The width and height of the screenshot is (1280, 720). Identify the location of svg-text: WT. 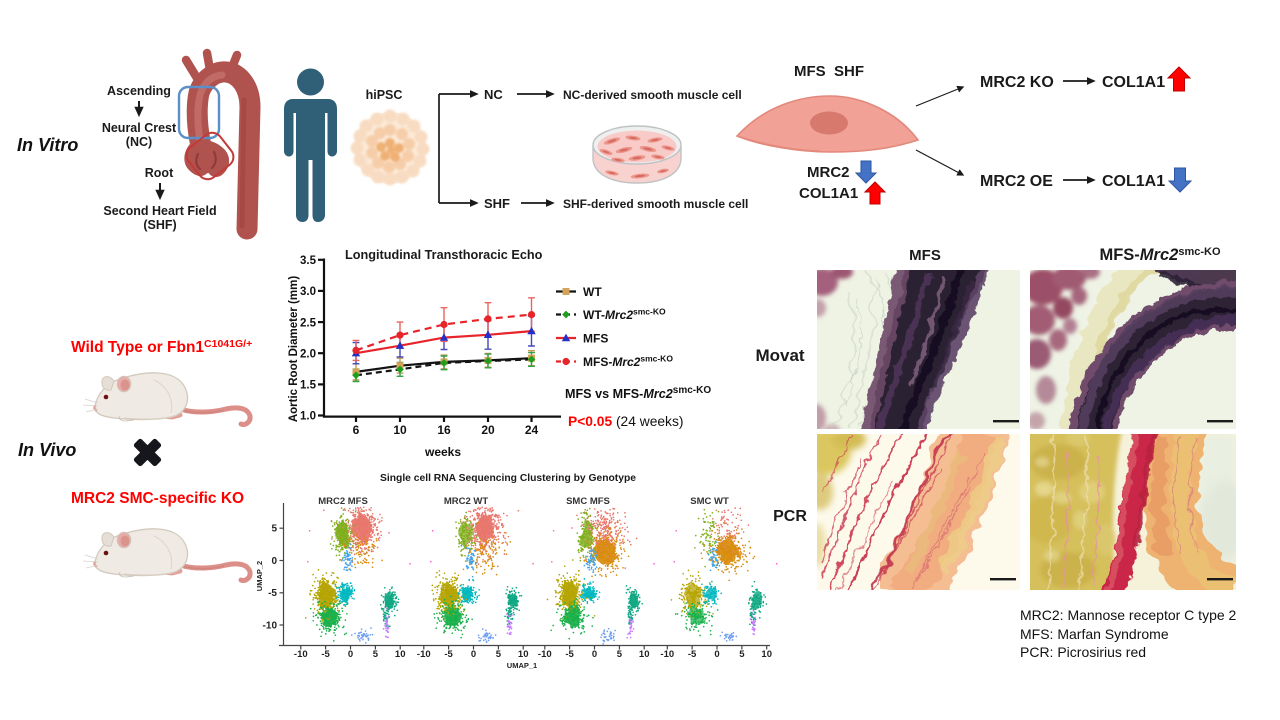
(592, 292).